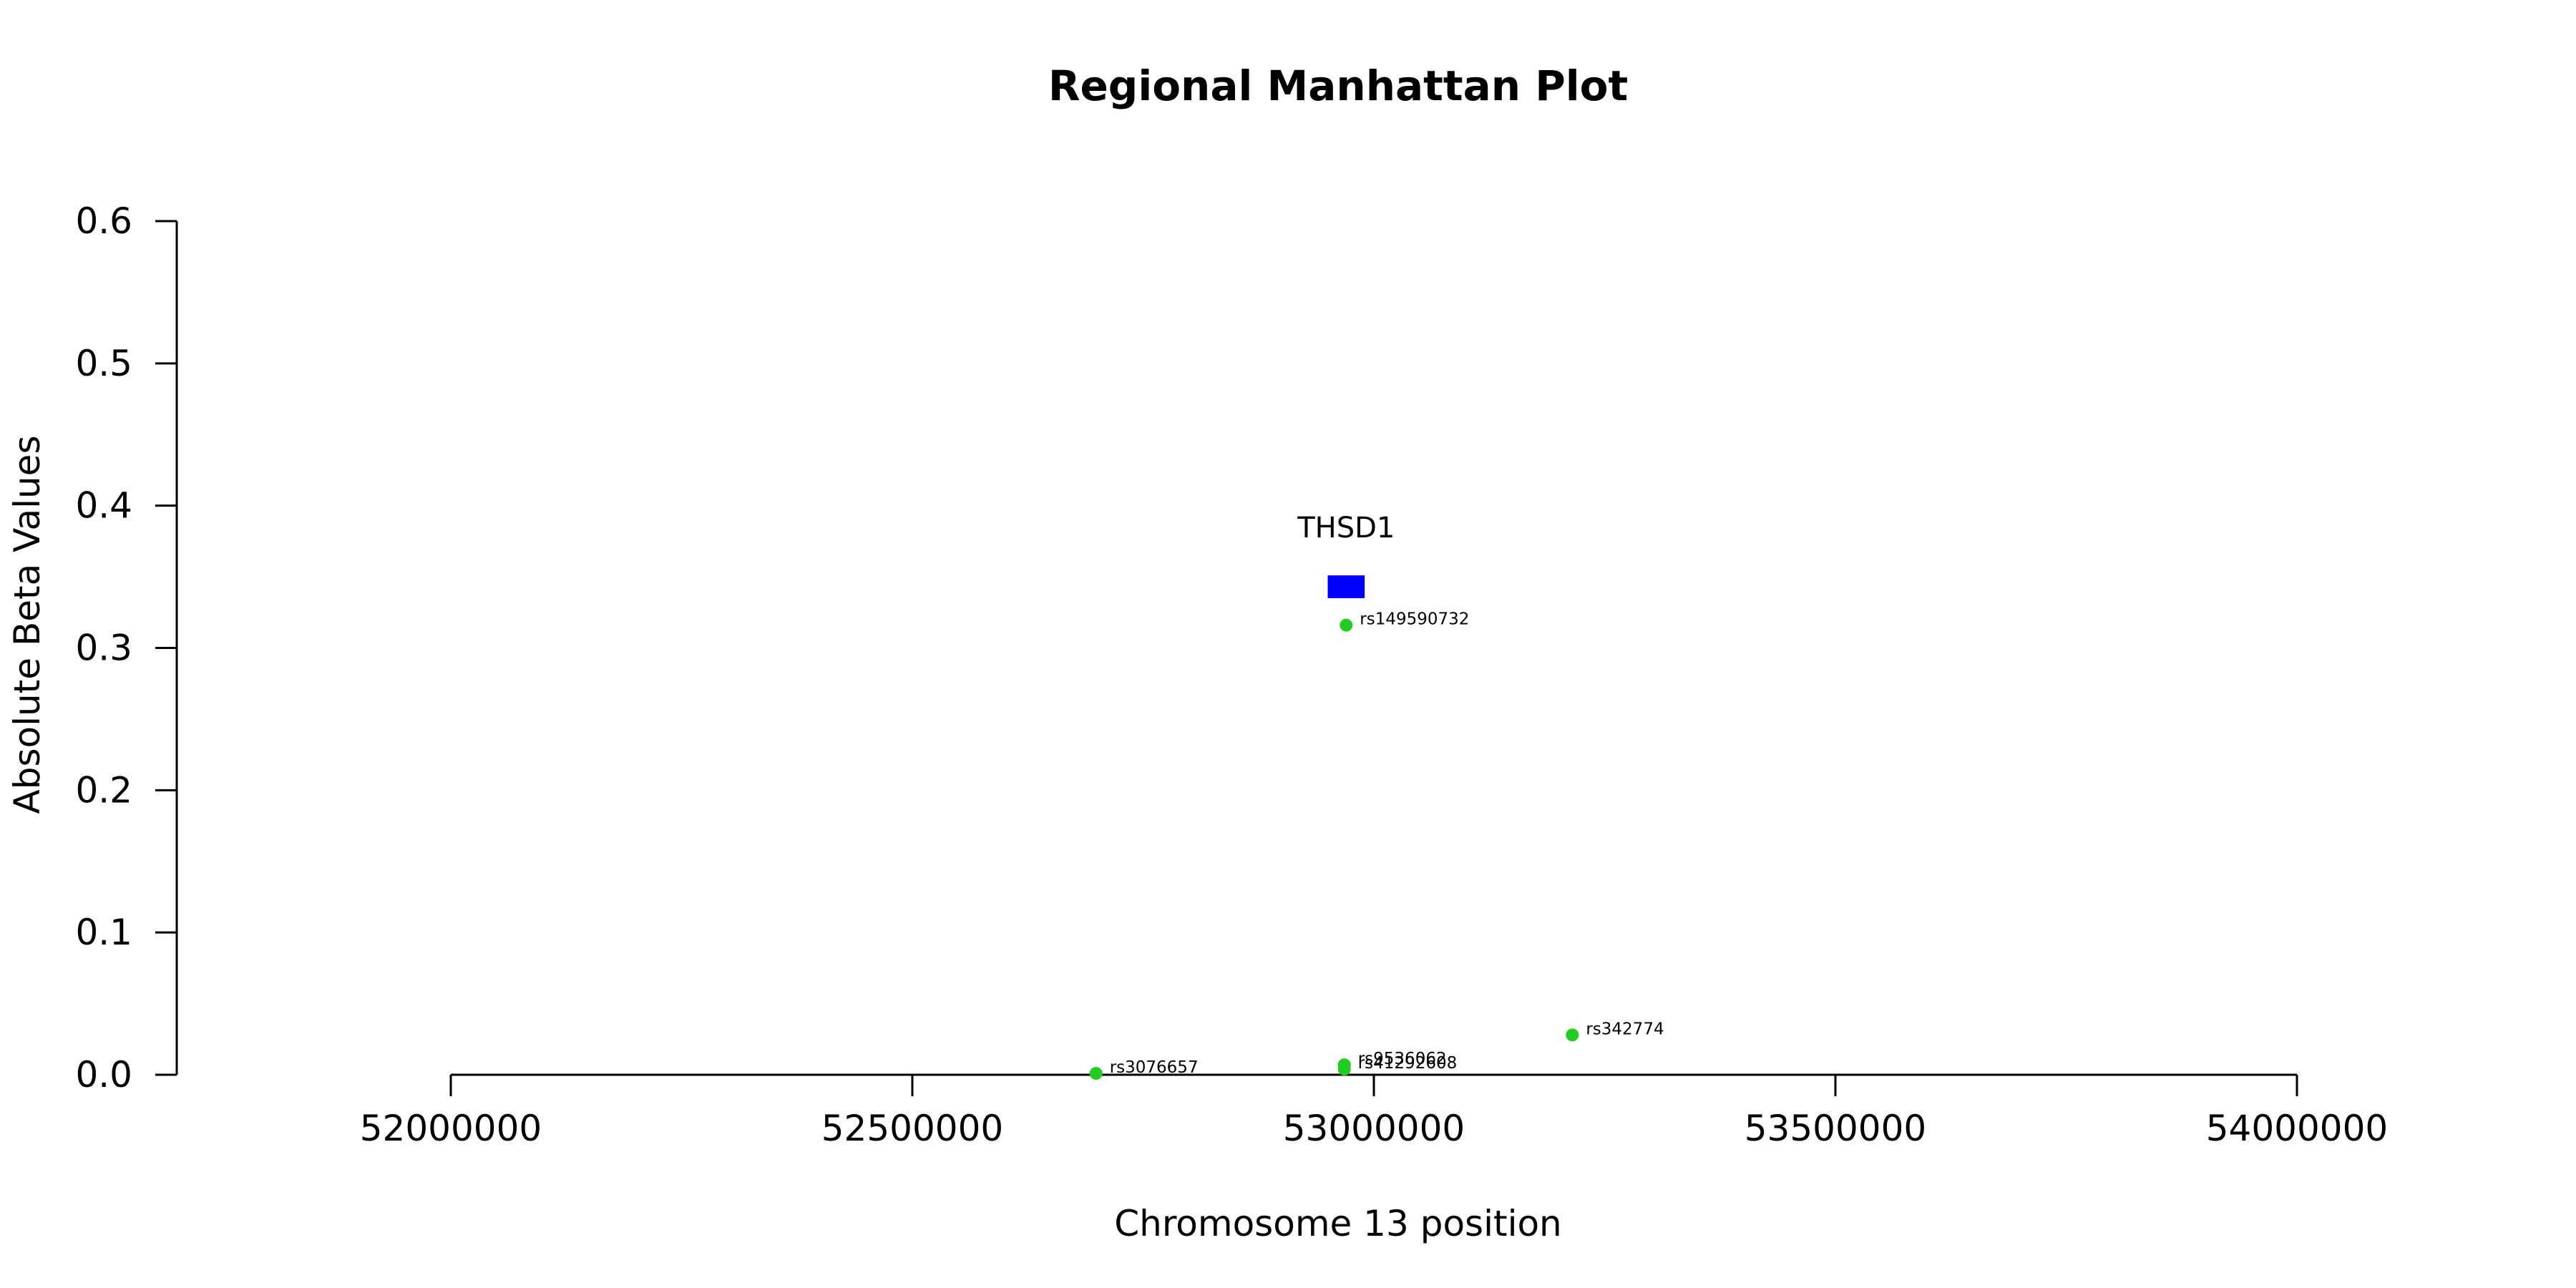 The image size is (2576, 1288). Describe the element at coordinates (27, 625) in the screenshot. I see `y-axis-label: Absolute Beta Values` at that location.